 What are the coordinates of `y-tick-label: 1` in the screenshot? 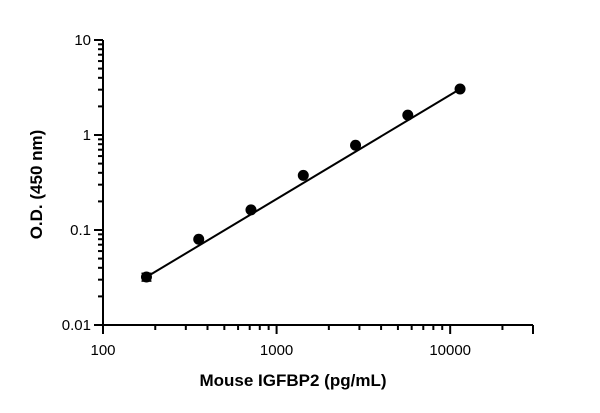 It's located at (87, 135).